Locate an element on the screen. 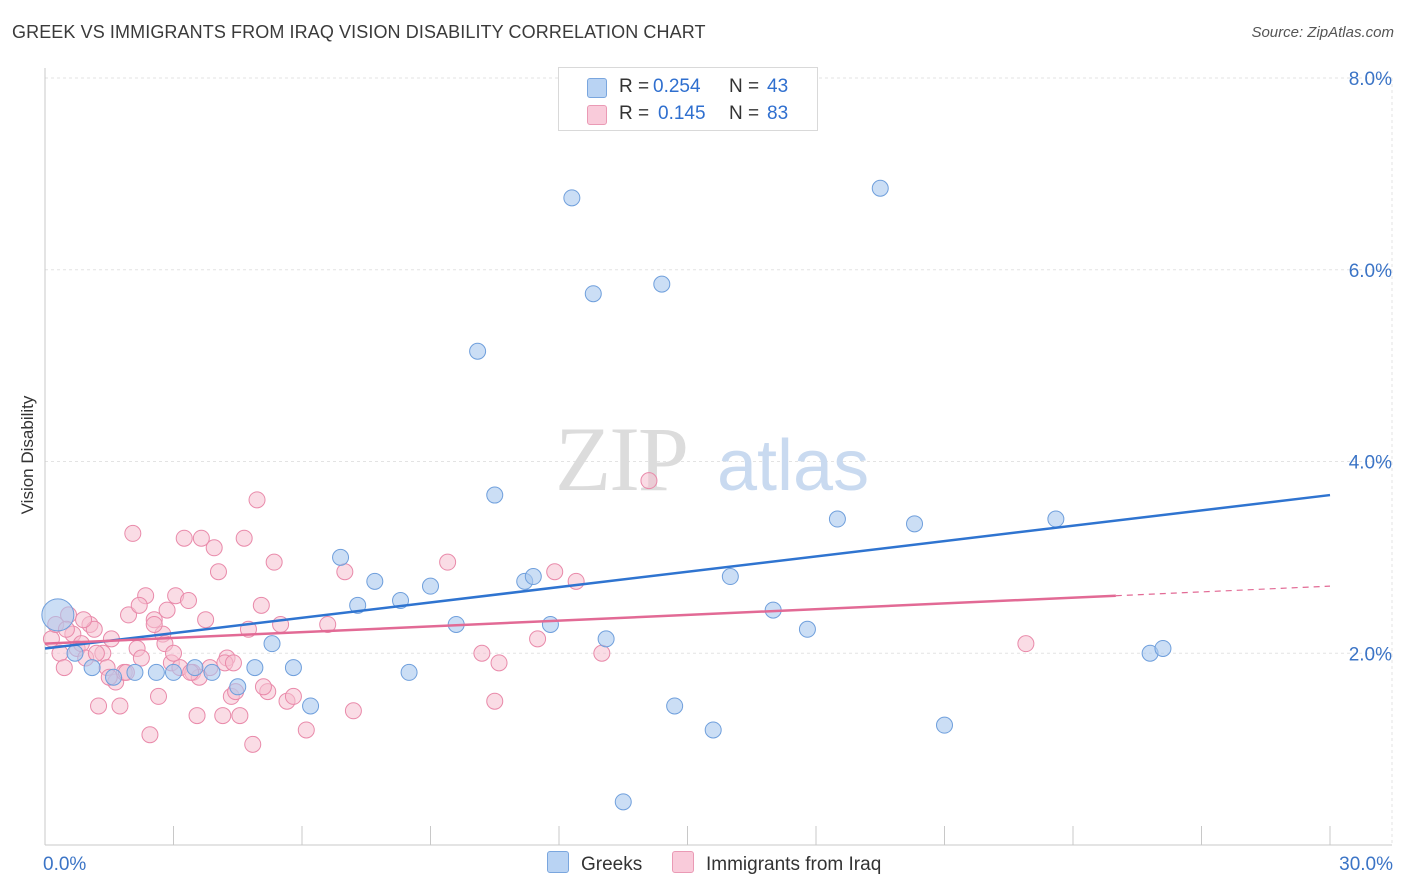  y-tick-label-6: 6.0% is located at coordinates (1370, 271).